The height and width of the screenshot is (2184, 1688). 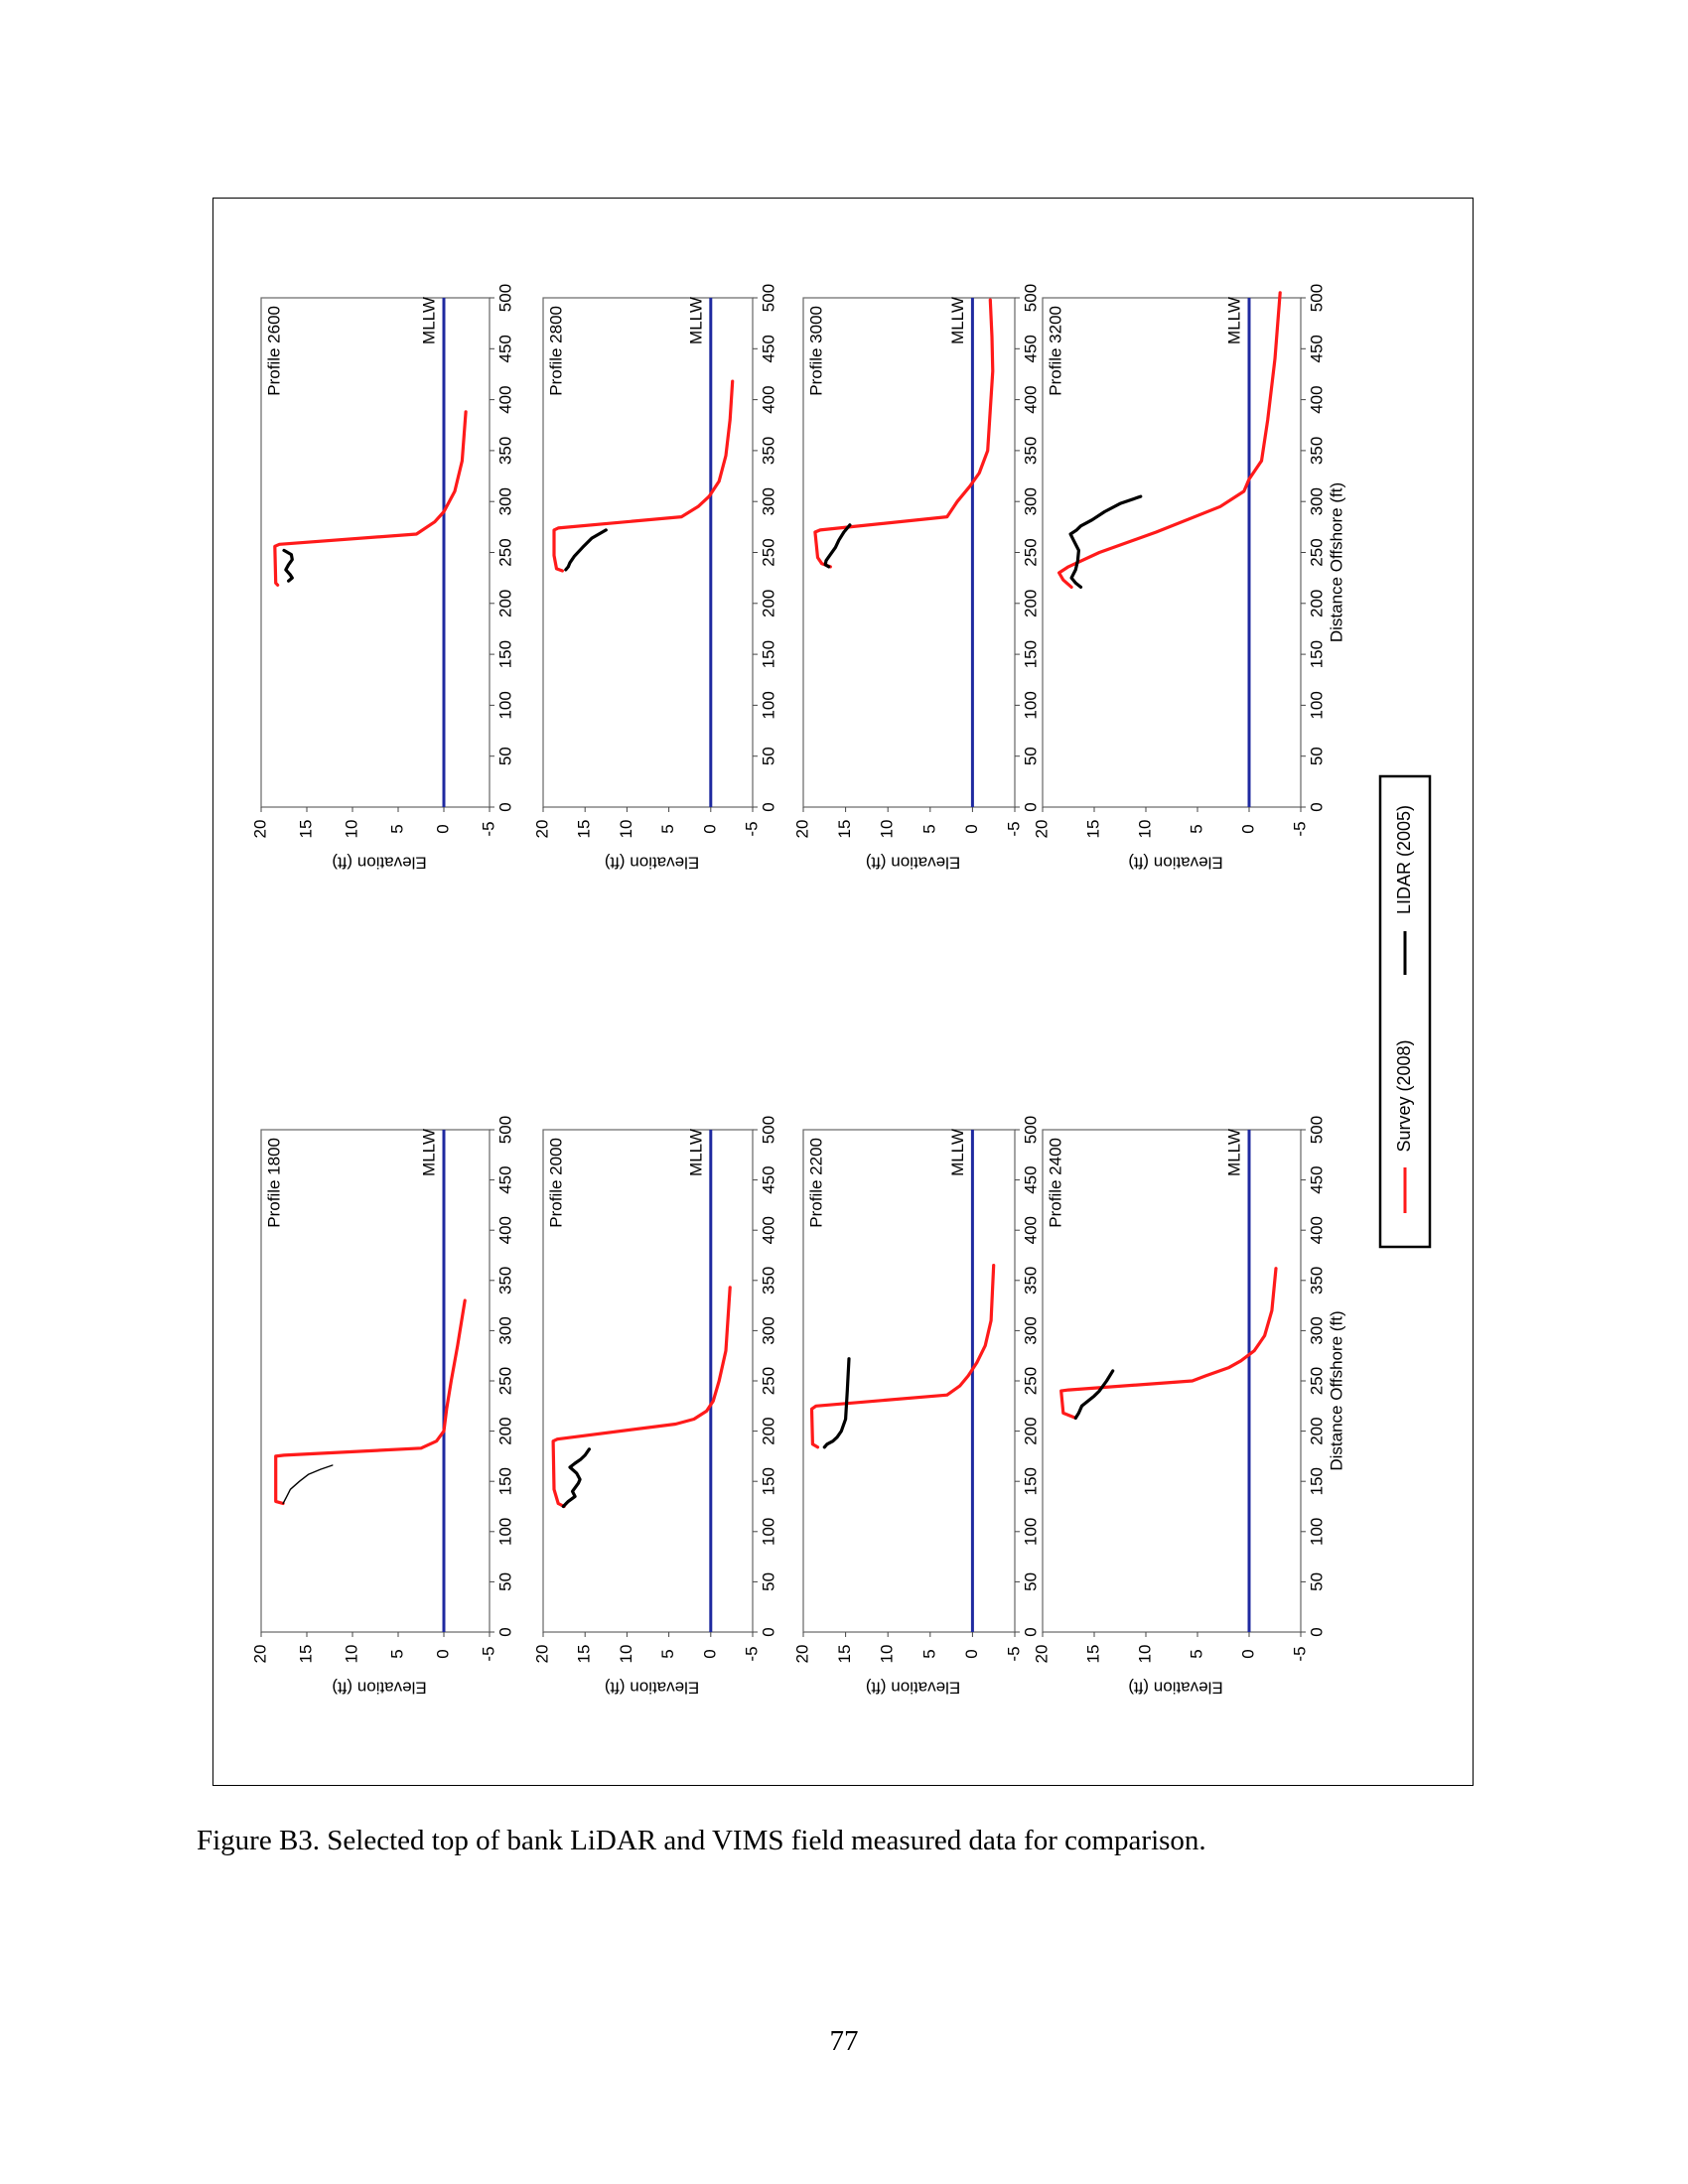 What do you see at coordinates (815, 1183) in the screenshot?
I see `chart-title: Profile 2200` at bounding box center [815, 1183].